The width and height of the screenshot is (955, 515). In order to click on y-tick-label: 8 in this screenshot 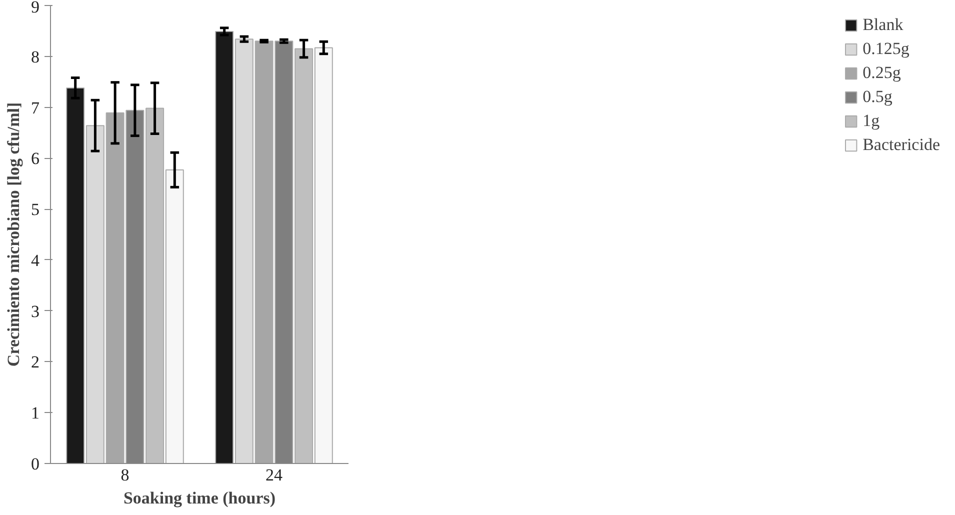, I will do `click(35, 56)`.